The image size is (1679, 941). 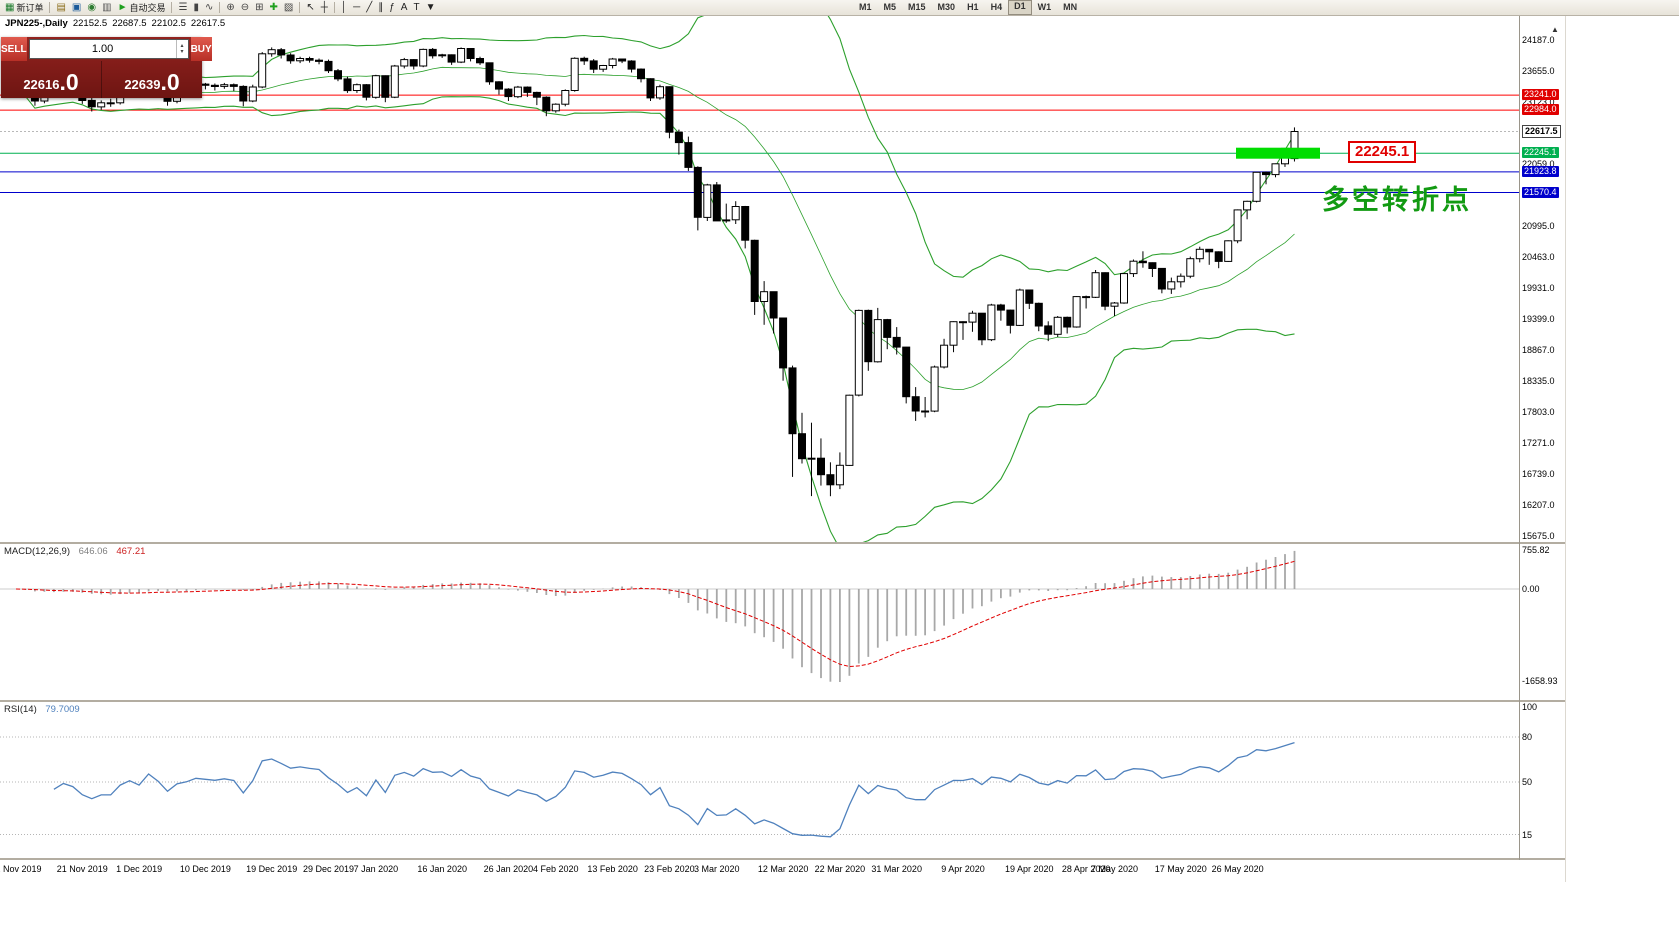 What do you see at coordinates (1086, 869) in the screenshot?
I see `date-tick: 28 Apr 2020` at bounding box center [1086, 869].